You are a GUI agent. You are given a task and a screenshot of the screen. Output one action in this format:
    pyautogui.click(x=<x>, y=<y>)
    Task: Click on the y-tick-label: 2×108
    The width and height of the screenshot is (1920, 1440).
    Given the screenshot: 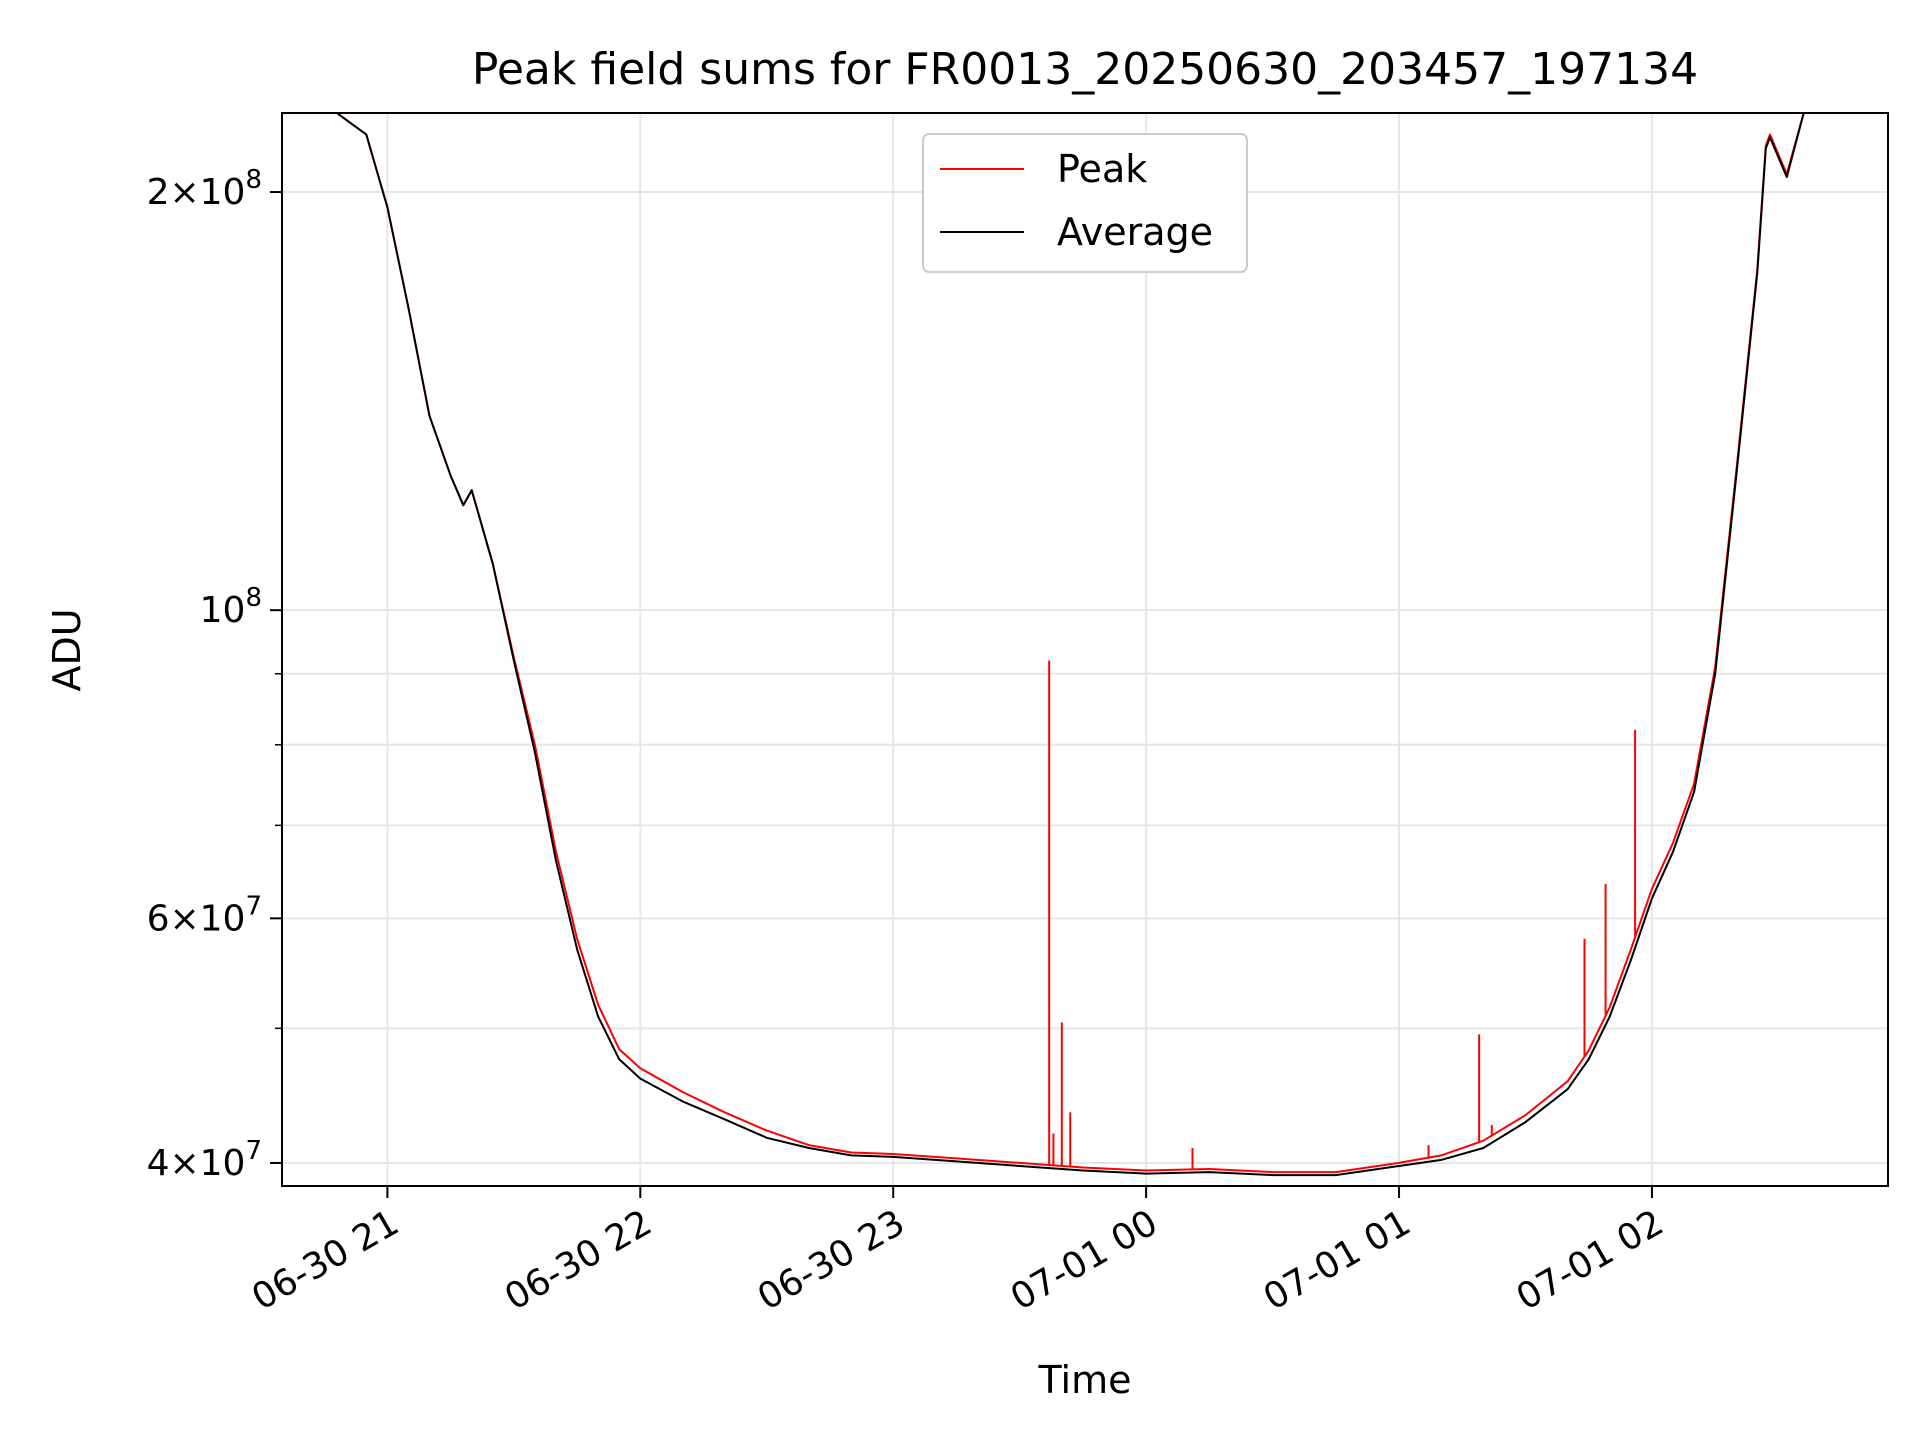 What is the action you would take?
    pyautogui.click(x=204, y=189)
    